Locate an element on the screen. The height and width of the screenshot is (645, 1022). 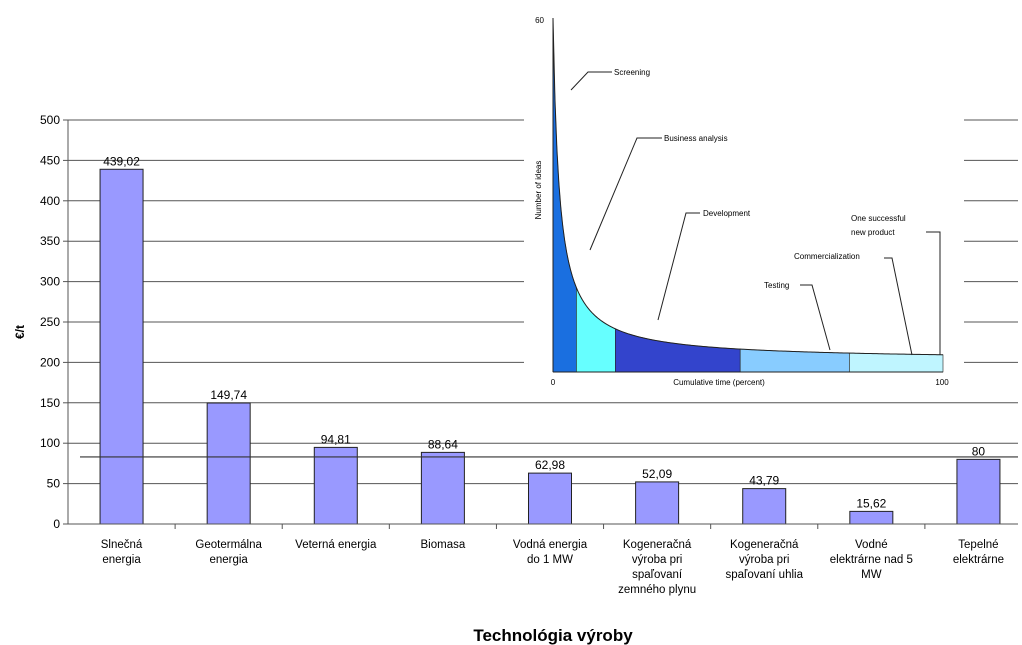
inset-y-tick-label: 60 is located at coordinates (539, 20).